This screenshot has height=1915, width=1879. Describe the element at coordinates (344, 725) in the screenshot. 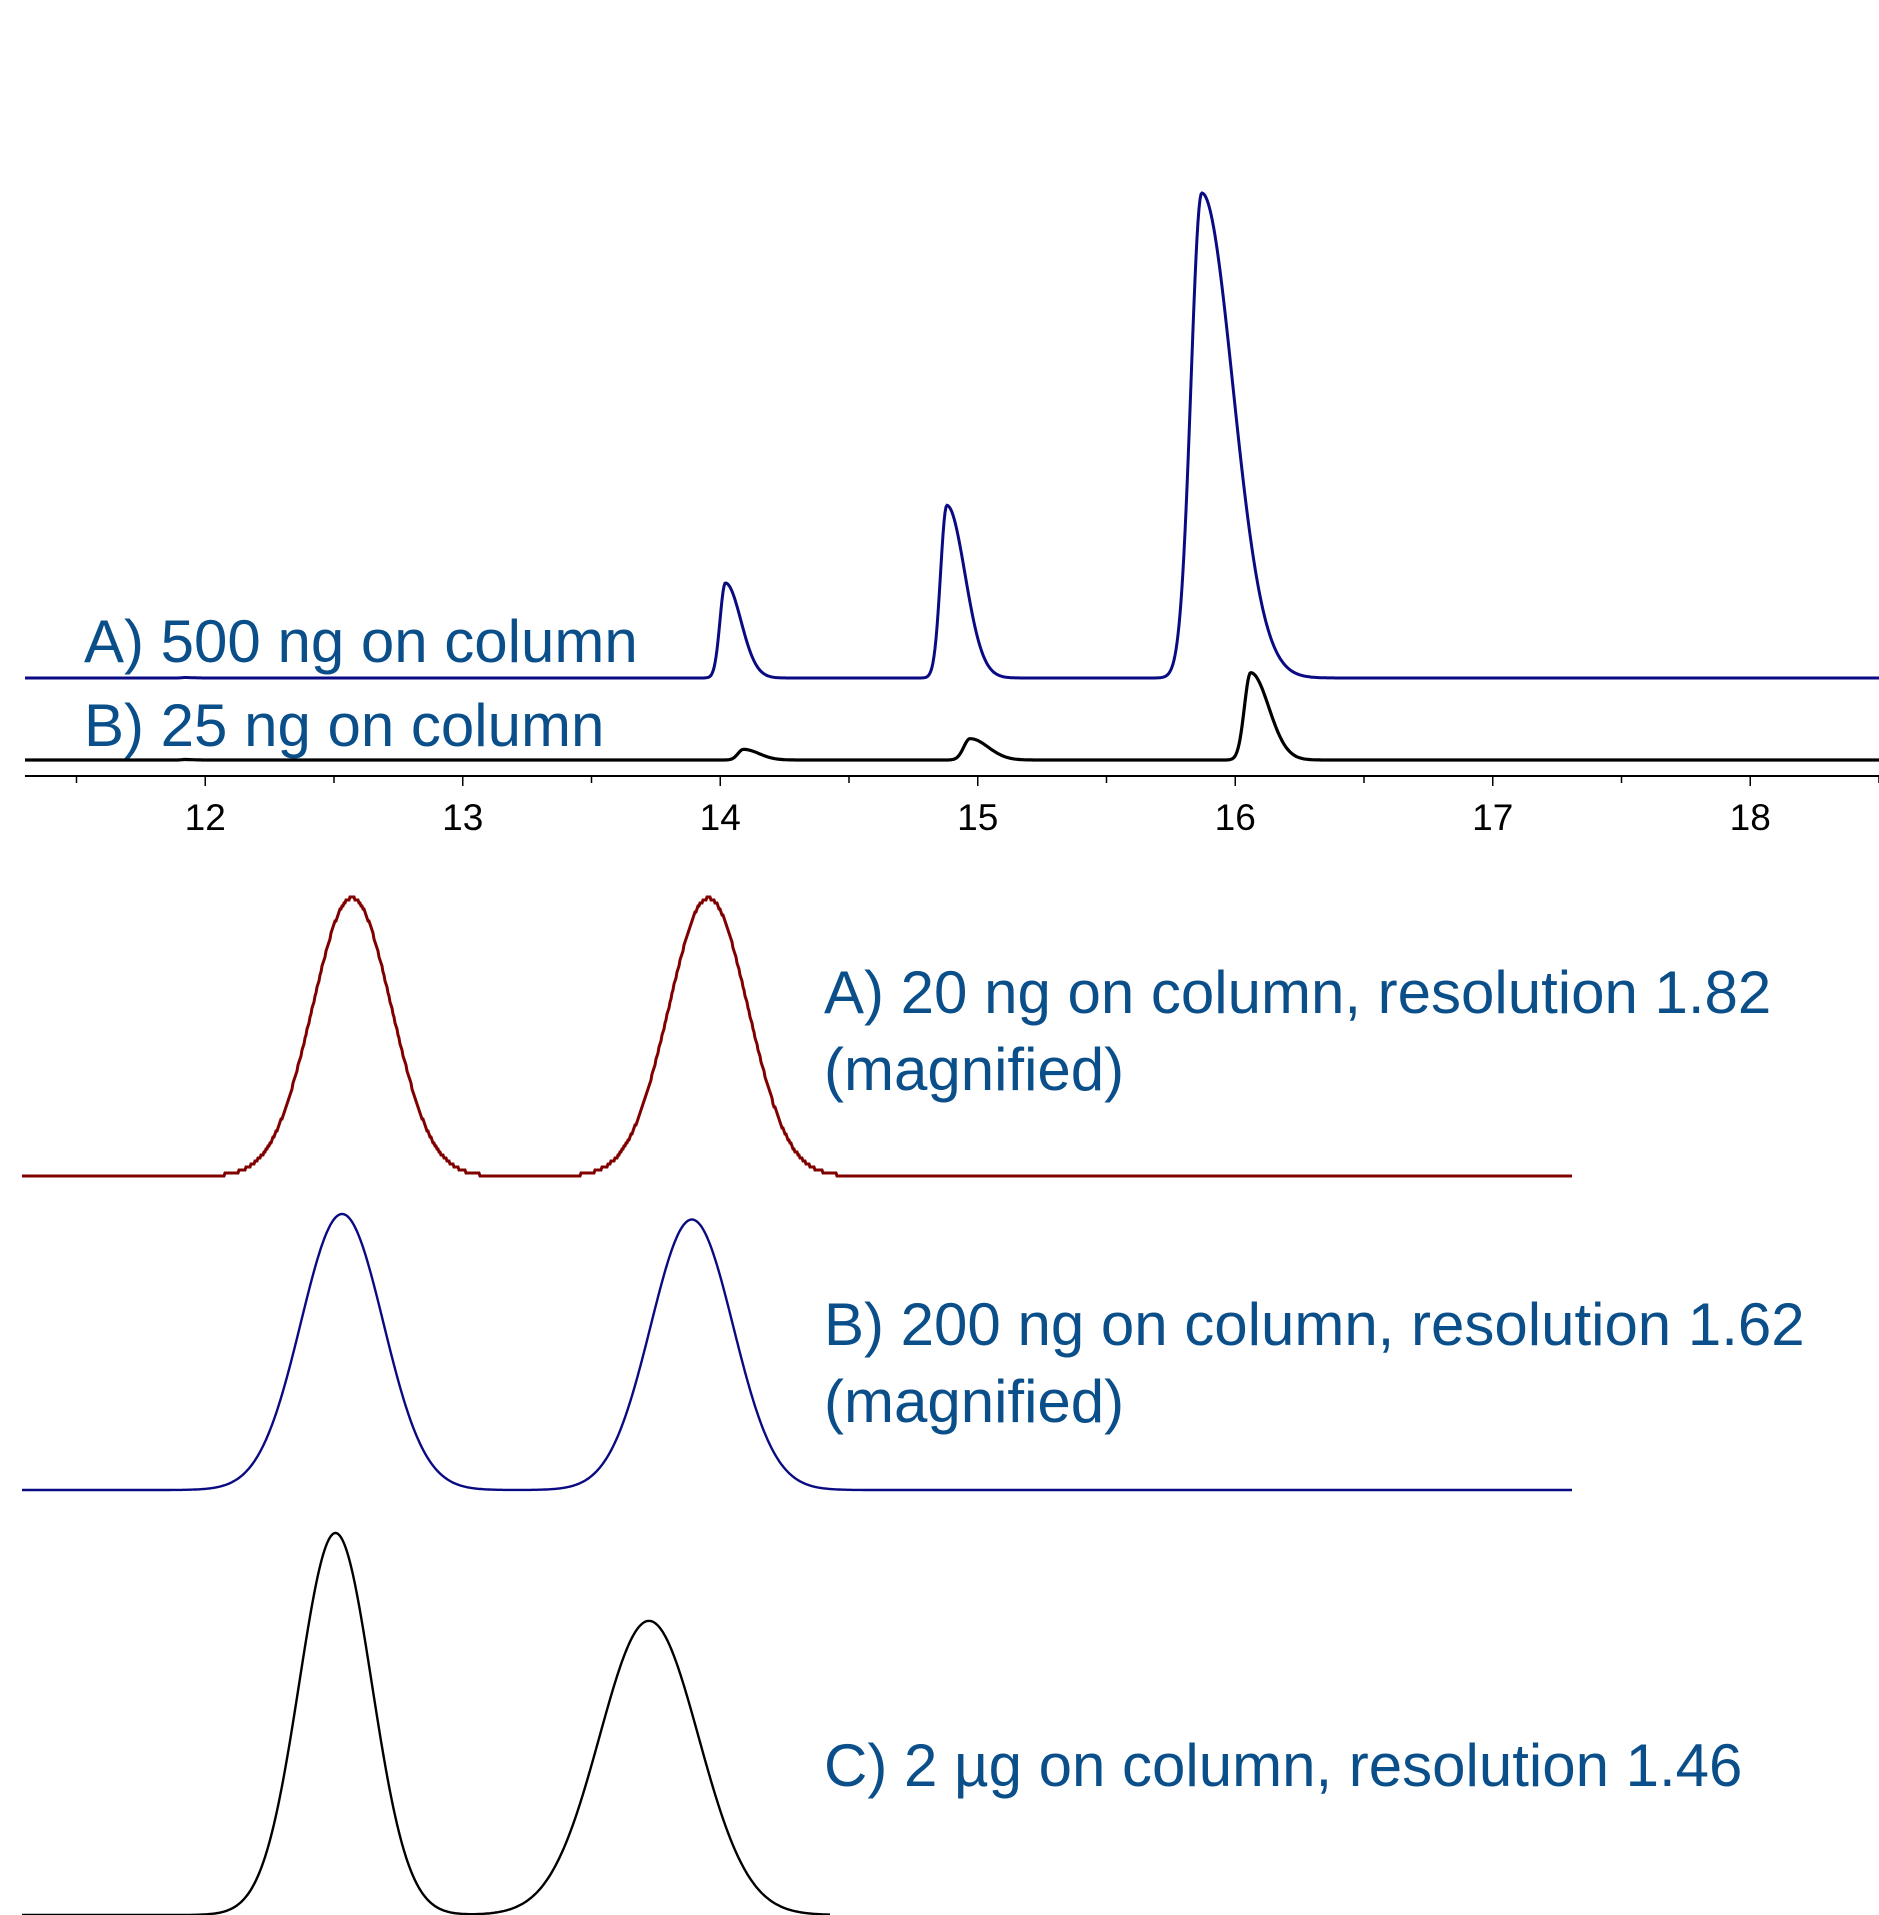

I see `trace-label-25ng: B) 25 ng on column` at that location.